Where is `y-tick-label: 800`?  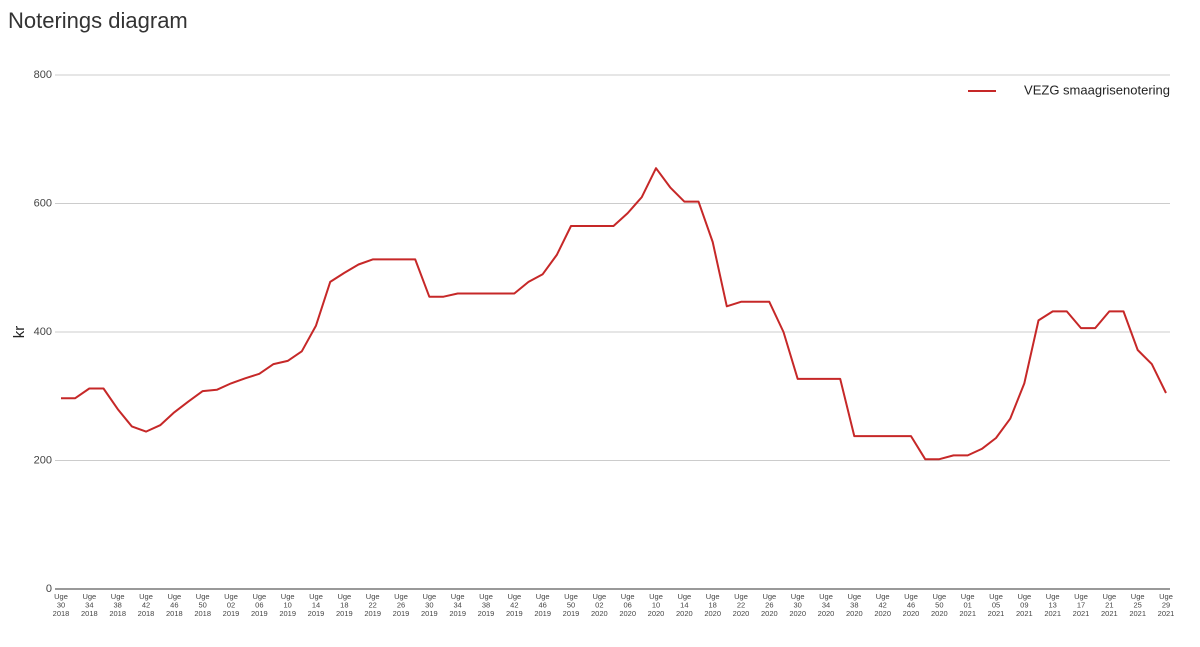
y-tick-label: 800 is located at coordinates (43, 75).